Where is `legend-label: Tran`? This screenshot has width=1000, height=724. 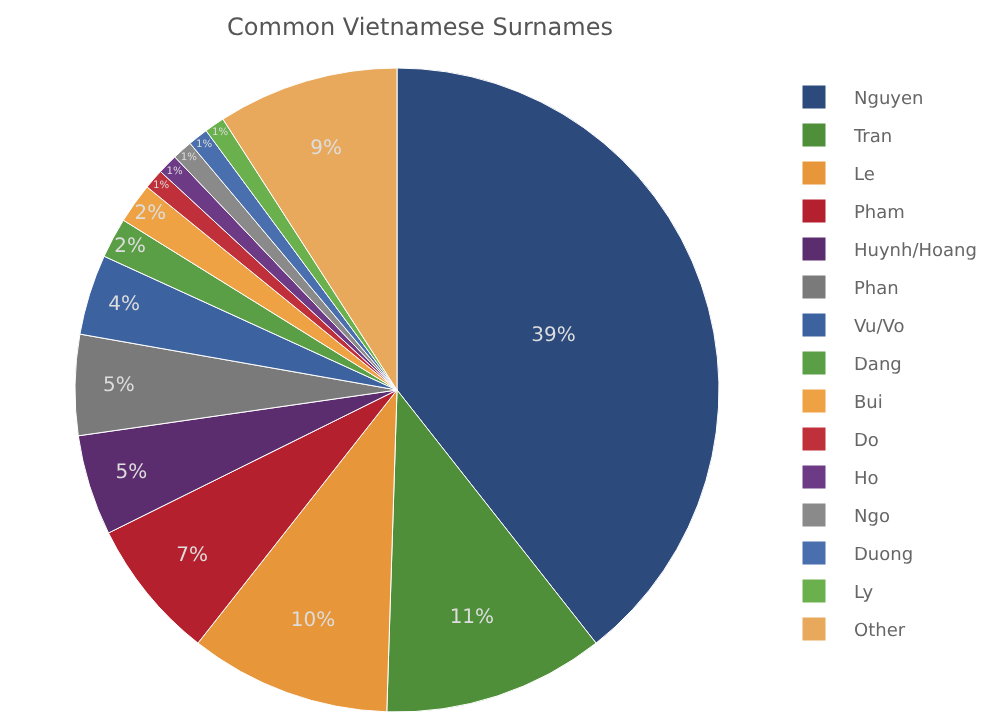
legend-label: Tran is located at coordinates (872, 138).